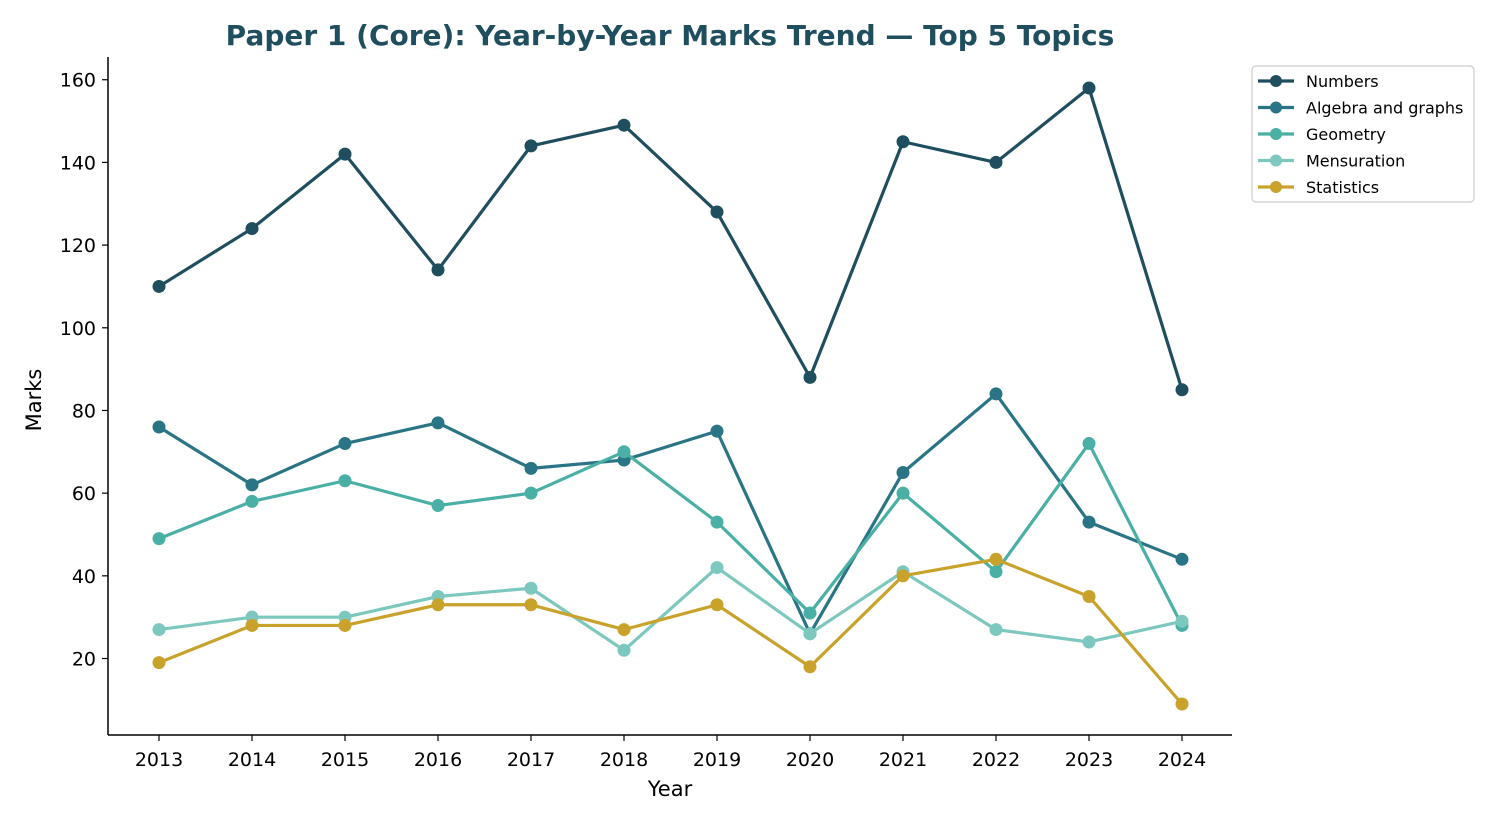  I want to click on legend-item: Geometry, so click(1322, 134).